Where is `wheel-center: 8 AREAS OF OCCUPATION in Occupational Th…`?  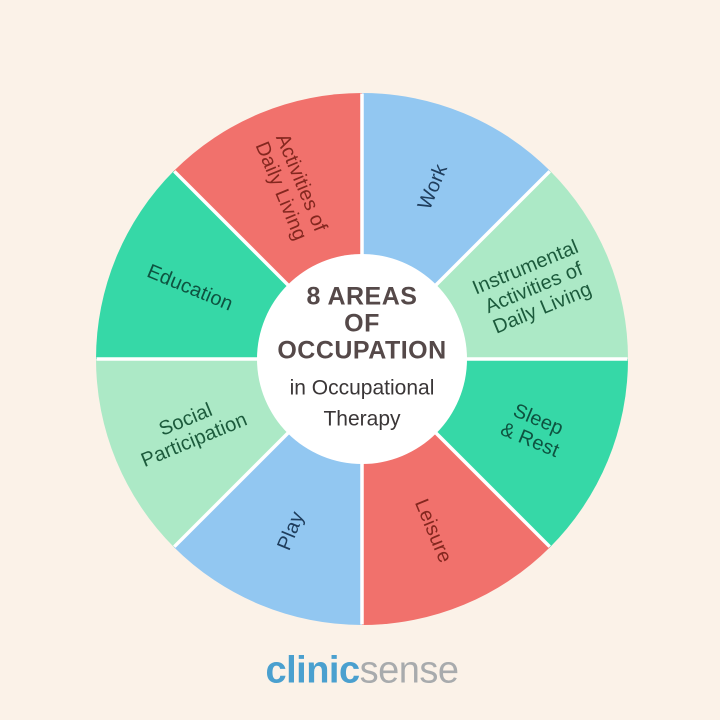
wheel-center: 8 AREAS OF OCCUPATION in Occupational Th… is located at coordinates (362, 358).